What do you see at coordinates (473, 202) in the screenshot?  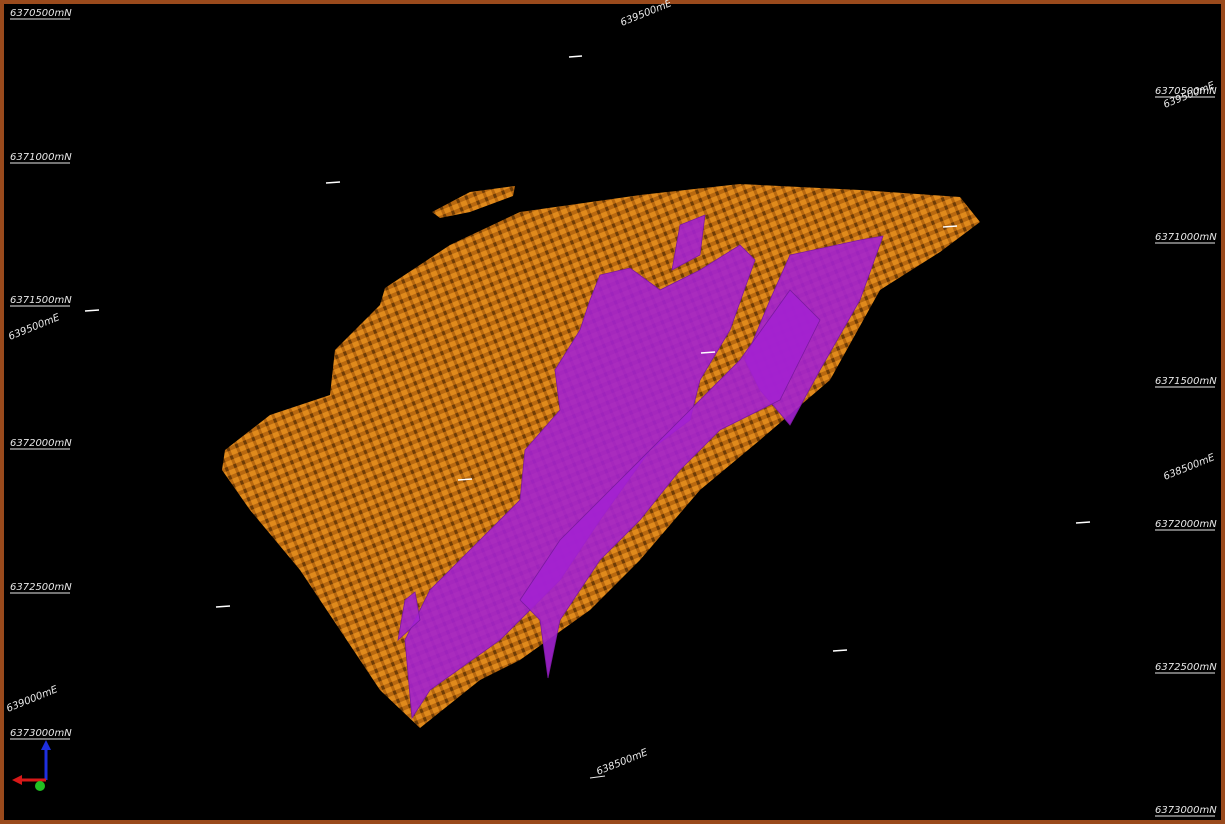 I see `block-fragment` at bounding box center [473, 202].